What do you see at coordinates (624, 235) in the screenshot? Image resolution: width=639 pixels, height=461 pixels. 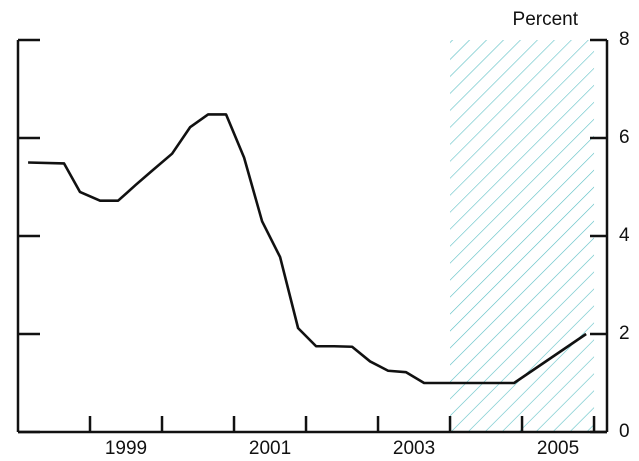 I see `y-tick-label: 4` at bounding box center [624, 235].